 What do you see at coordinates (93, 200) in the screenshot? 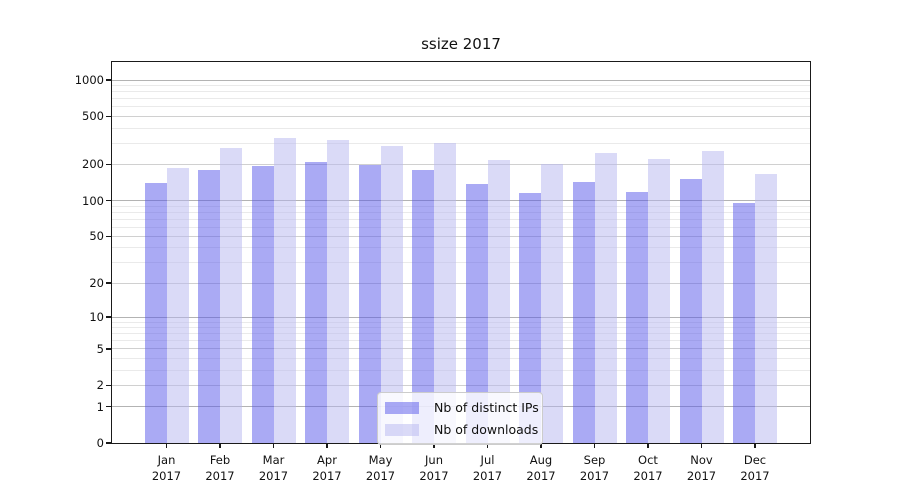
I see `y-axis-tick-label: 100` at bounding box center [93, 200].